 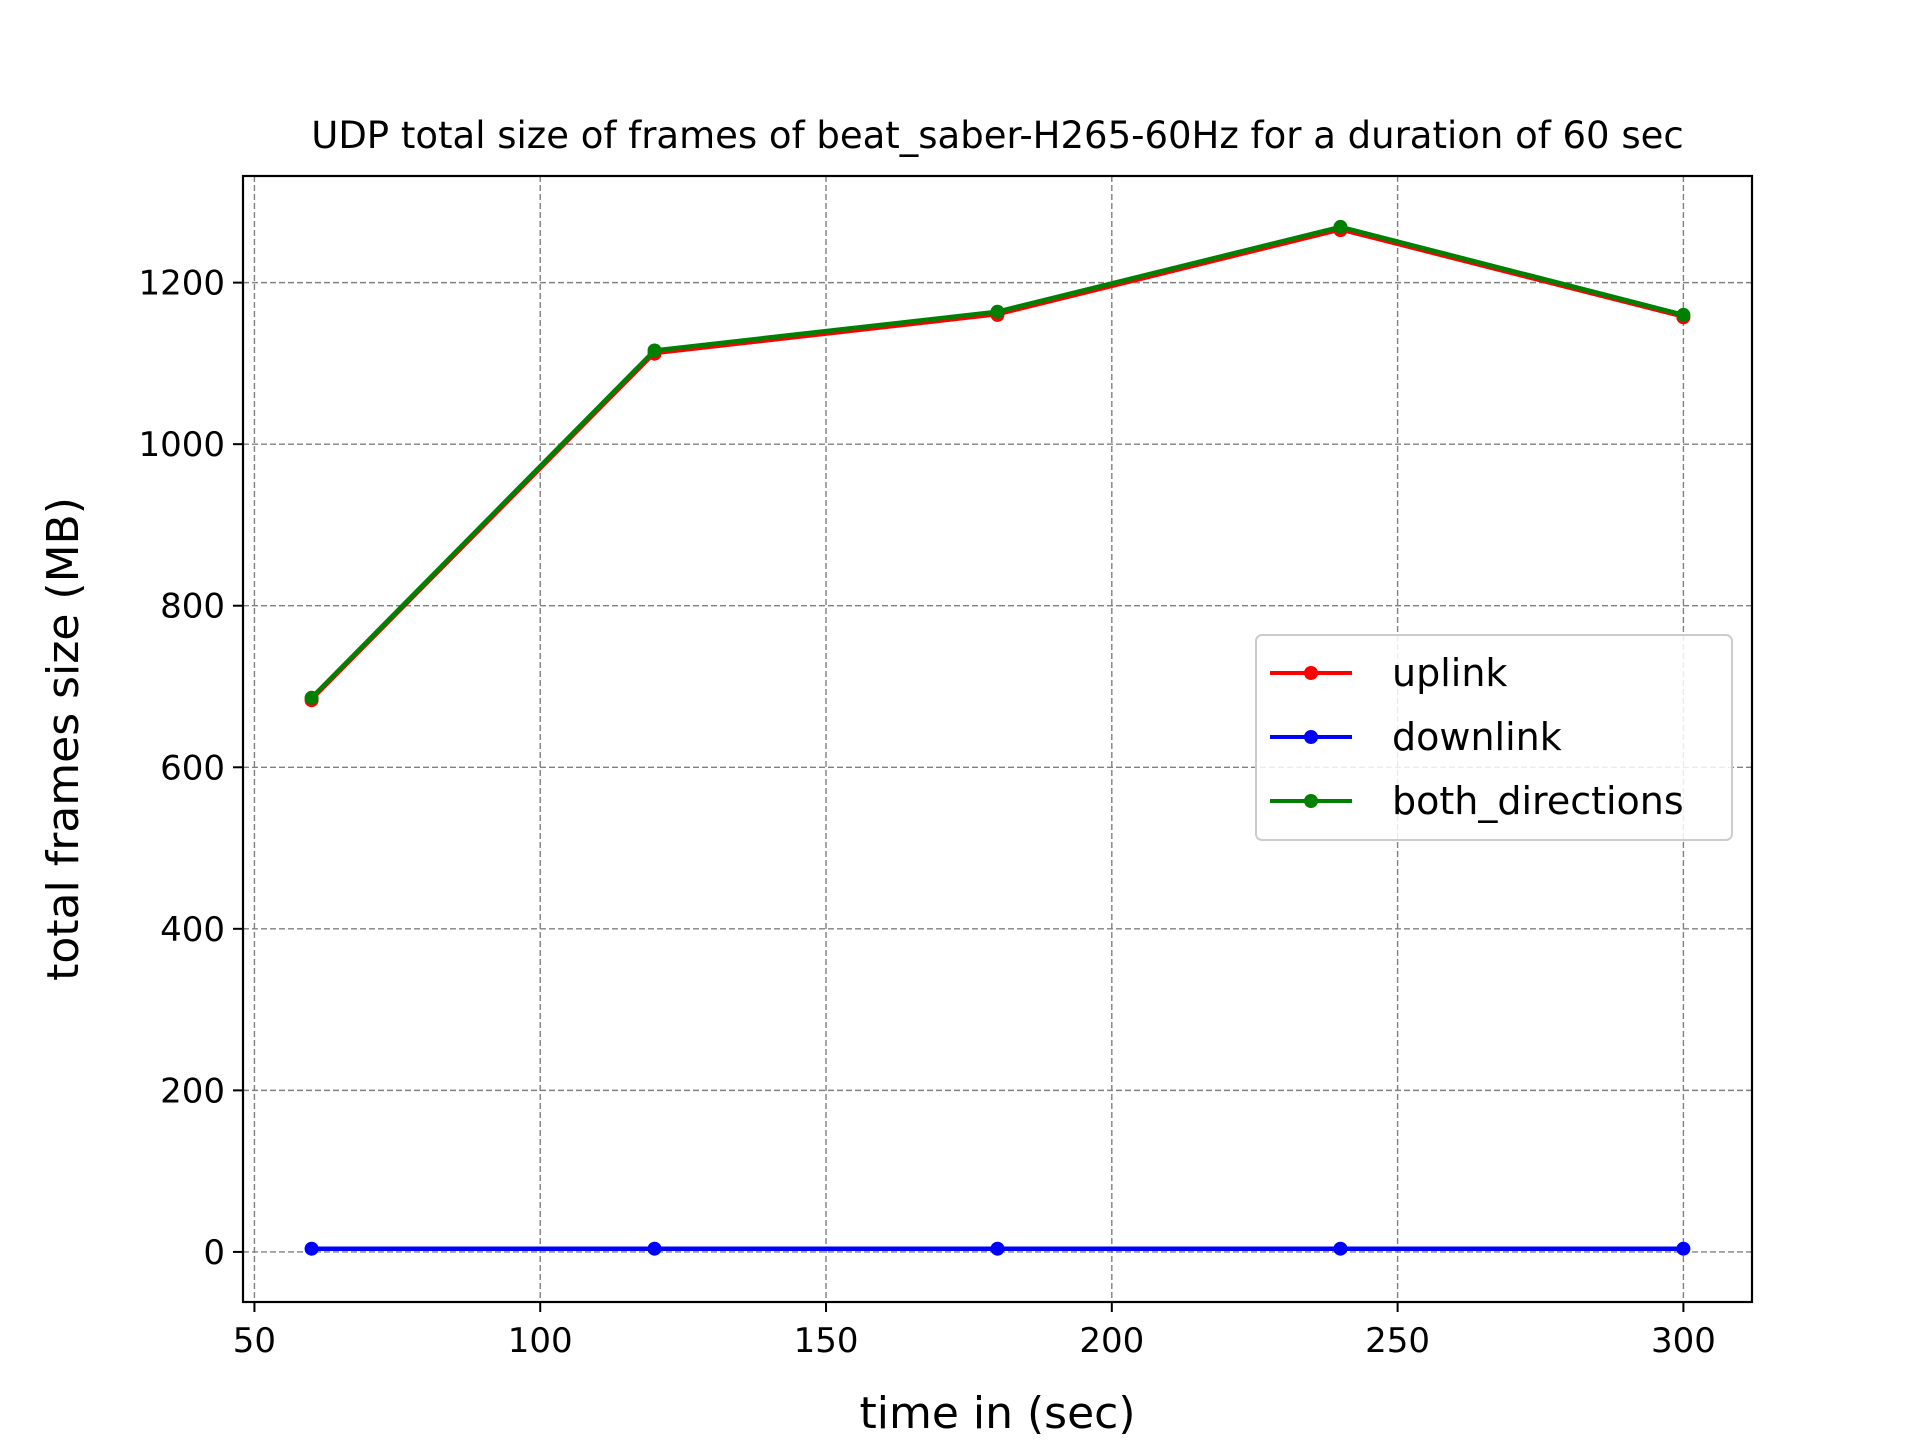 I want to click on legend-label-downlink: downlink, so click(x=1477, y=737).